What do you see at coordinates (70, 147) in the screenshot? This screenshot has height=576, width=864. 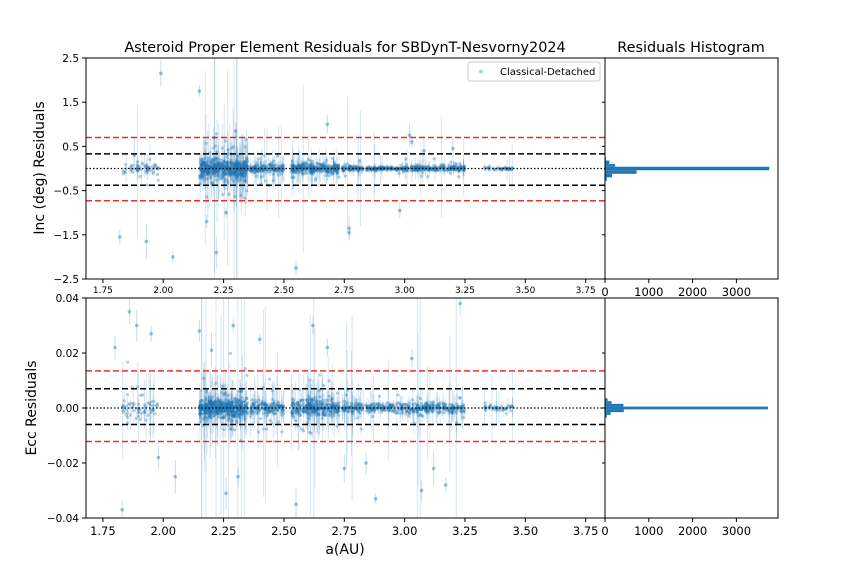 I see `y-tick-label: 0.5` at bounding box center [70, 147].